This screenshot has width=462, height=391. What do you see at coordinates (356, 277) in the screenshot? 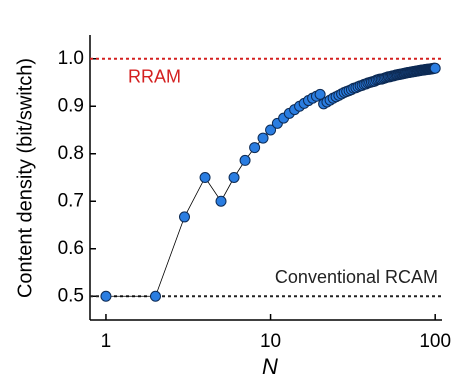
I see `reference-label: Conventional RCAM` at bounding box center [356, 277].